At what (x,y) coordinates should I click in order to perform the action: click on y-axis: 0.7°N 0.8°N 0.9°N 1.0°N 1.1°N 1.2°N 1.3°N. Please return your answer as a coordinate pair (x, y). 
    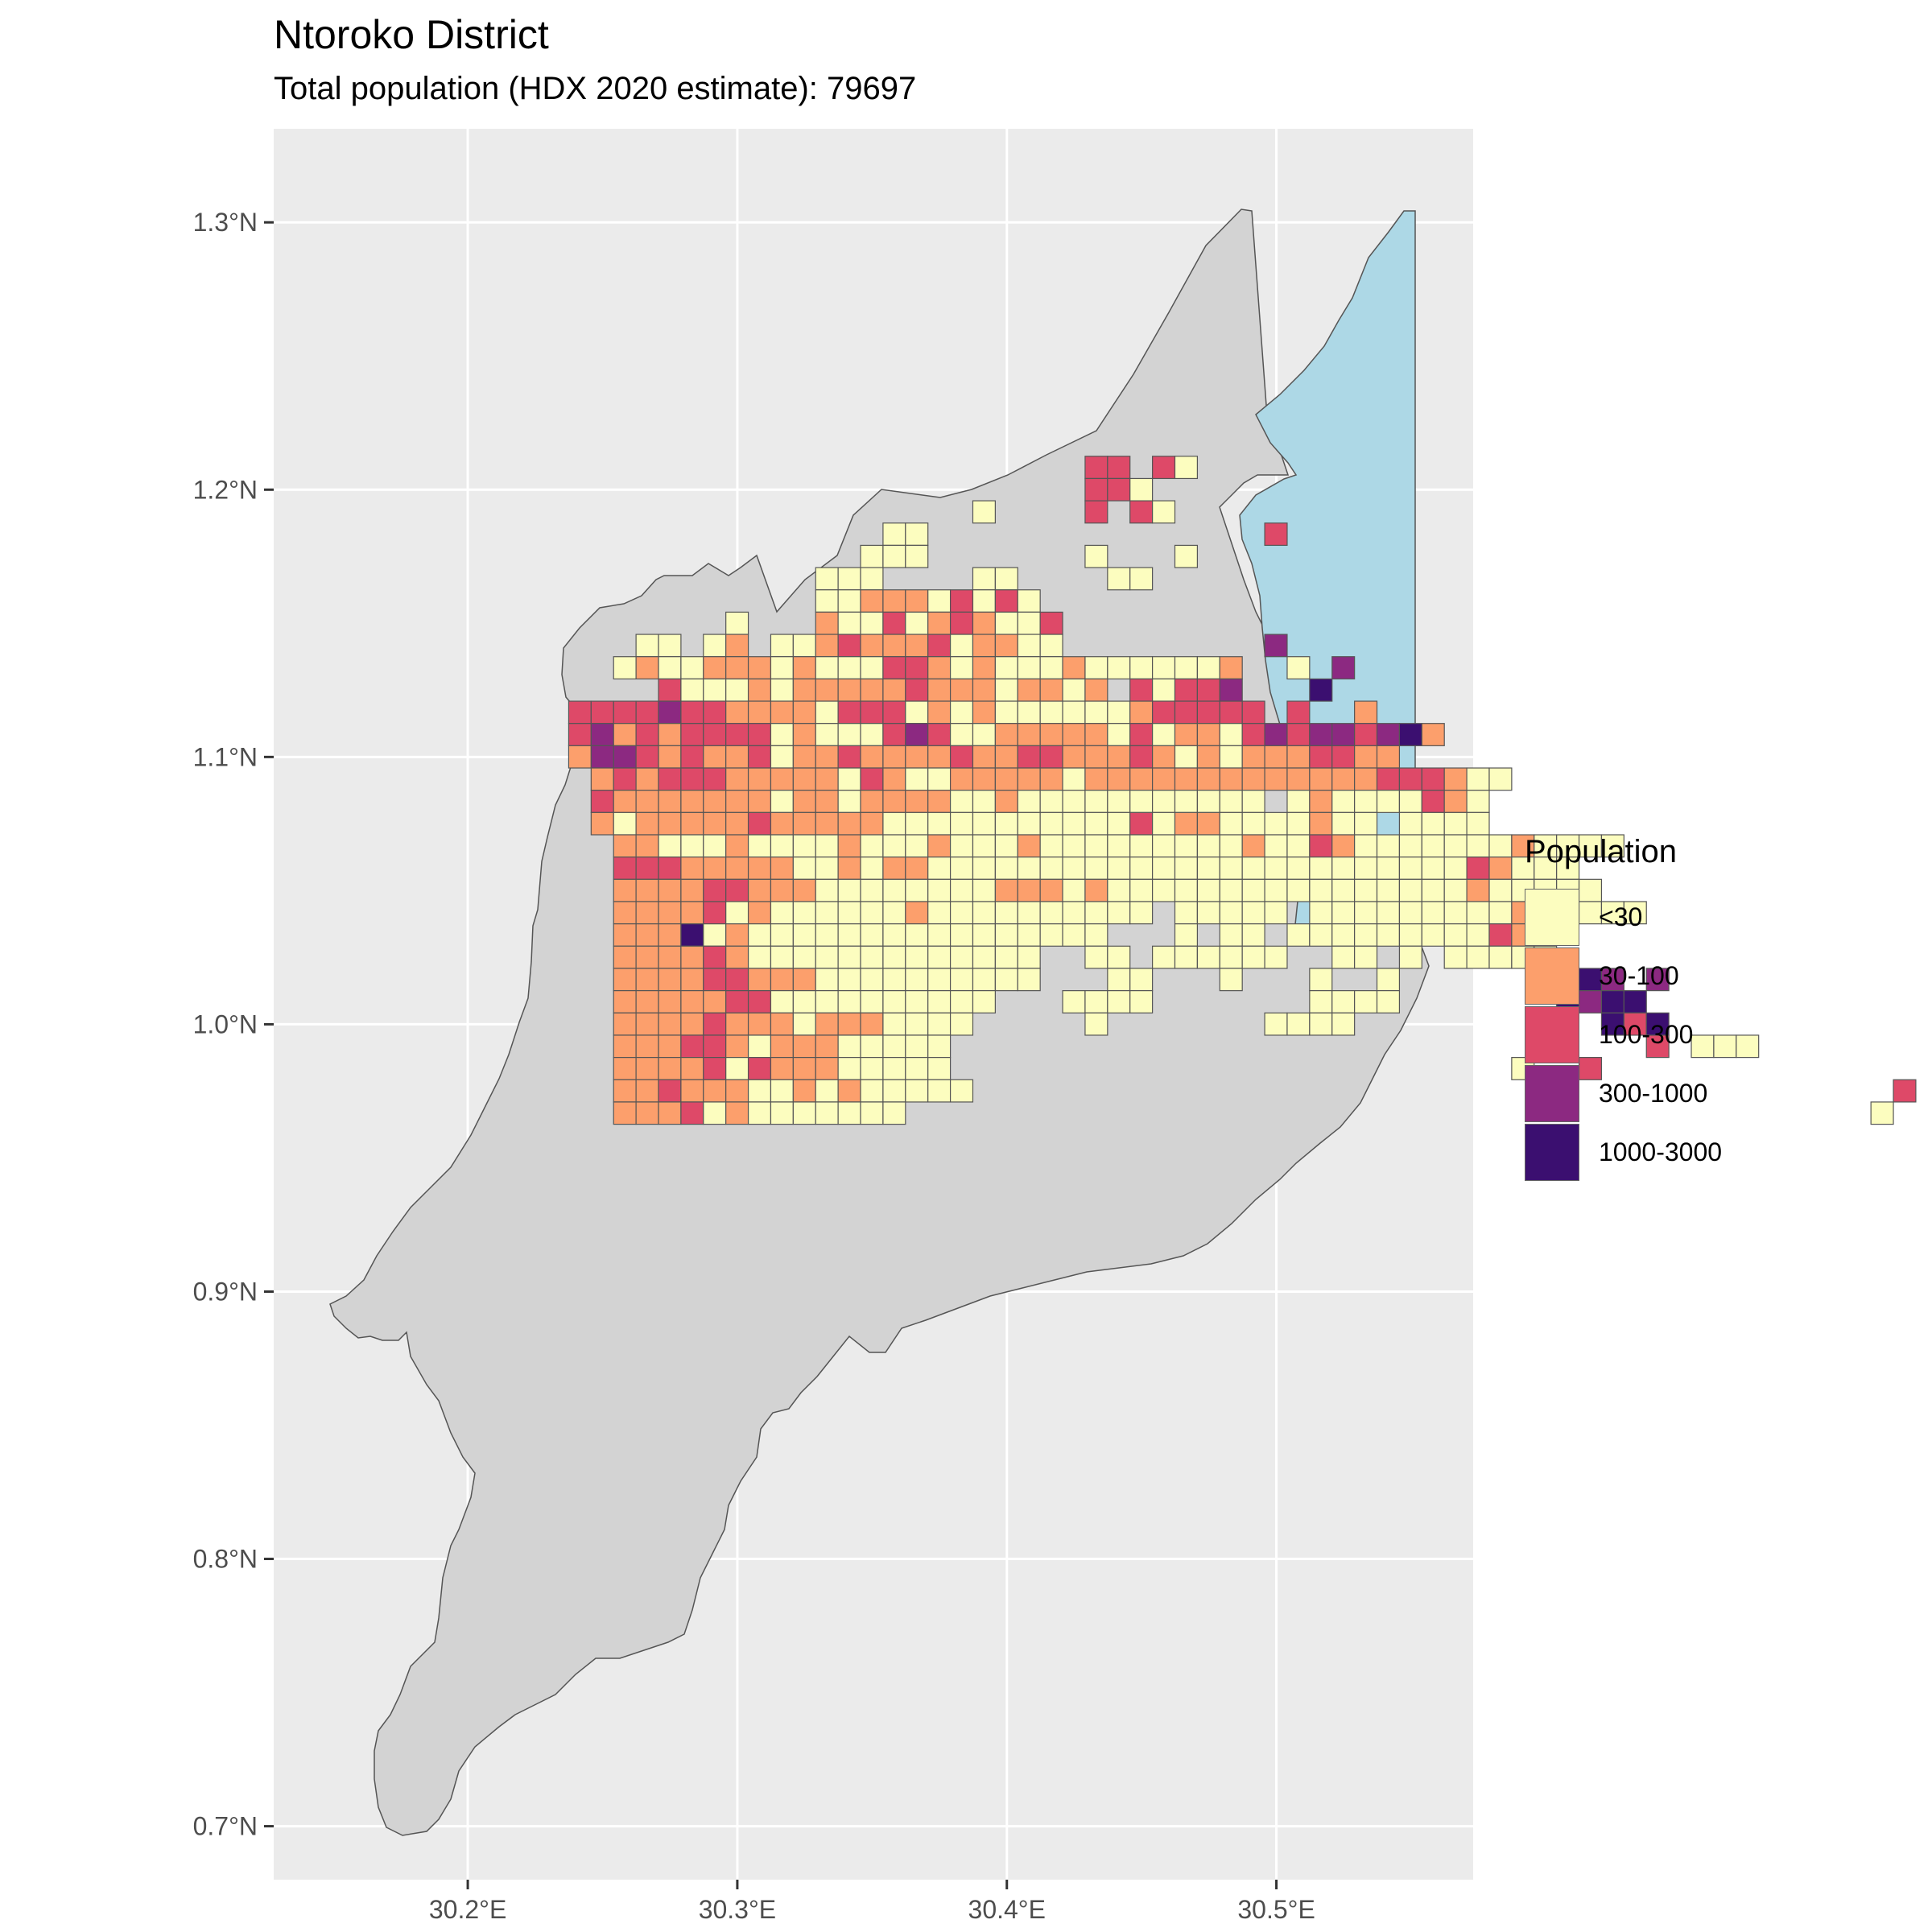
    Looking at the image, I should click on (233, 1024).